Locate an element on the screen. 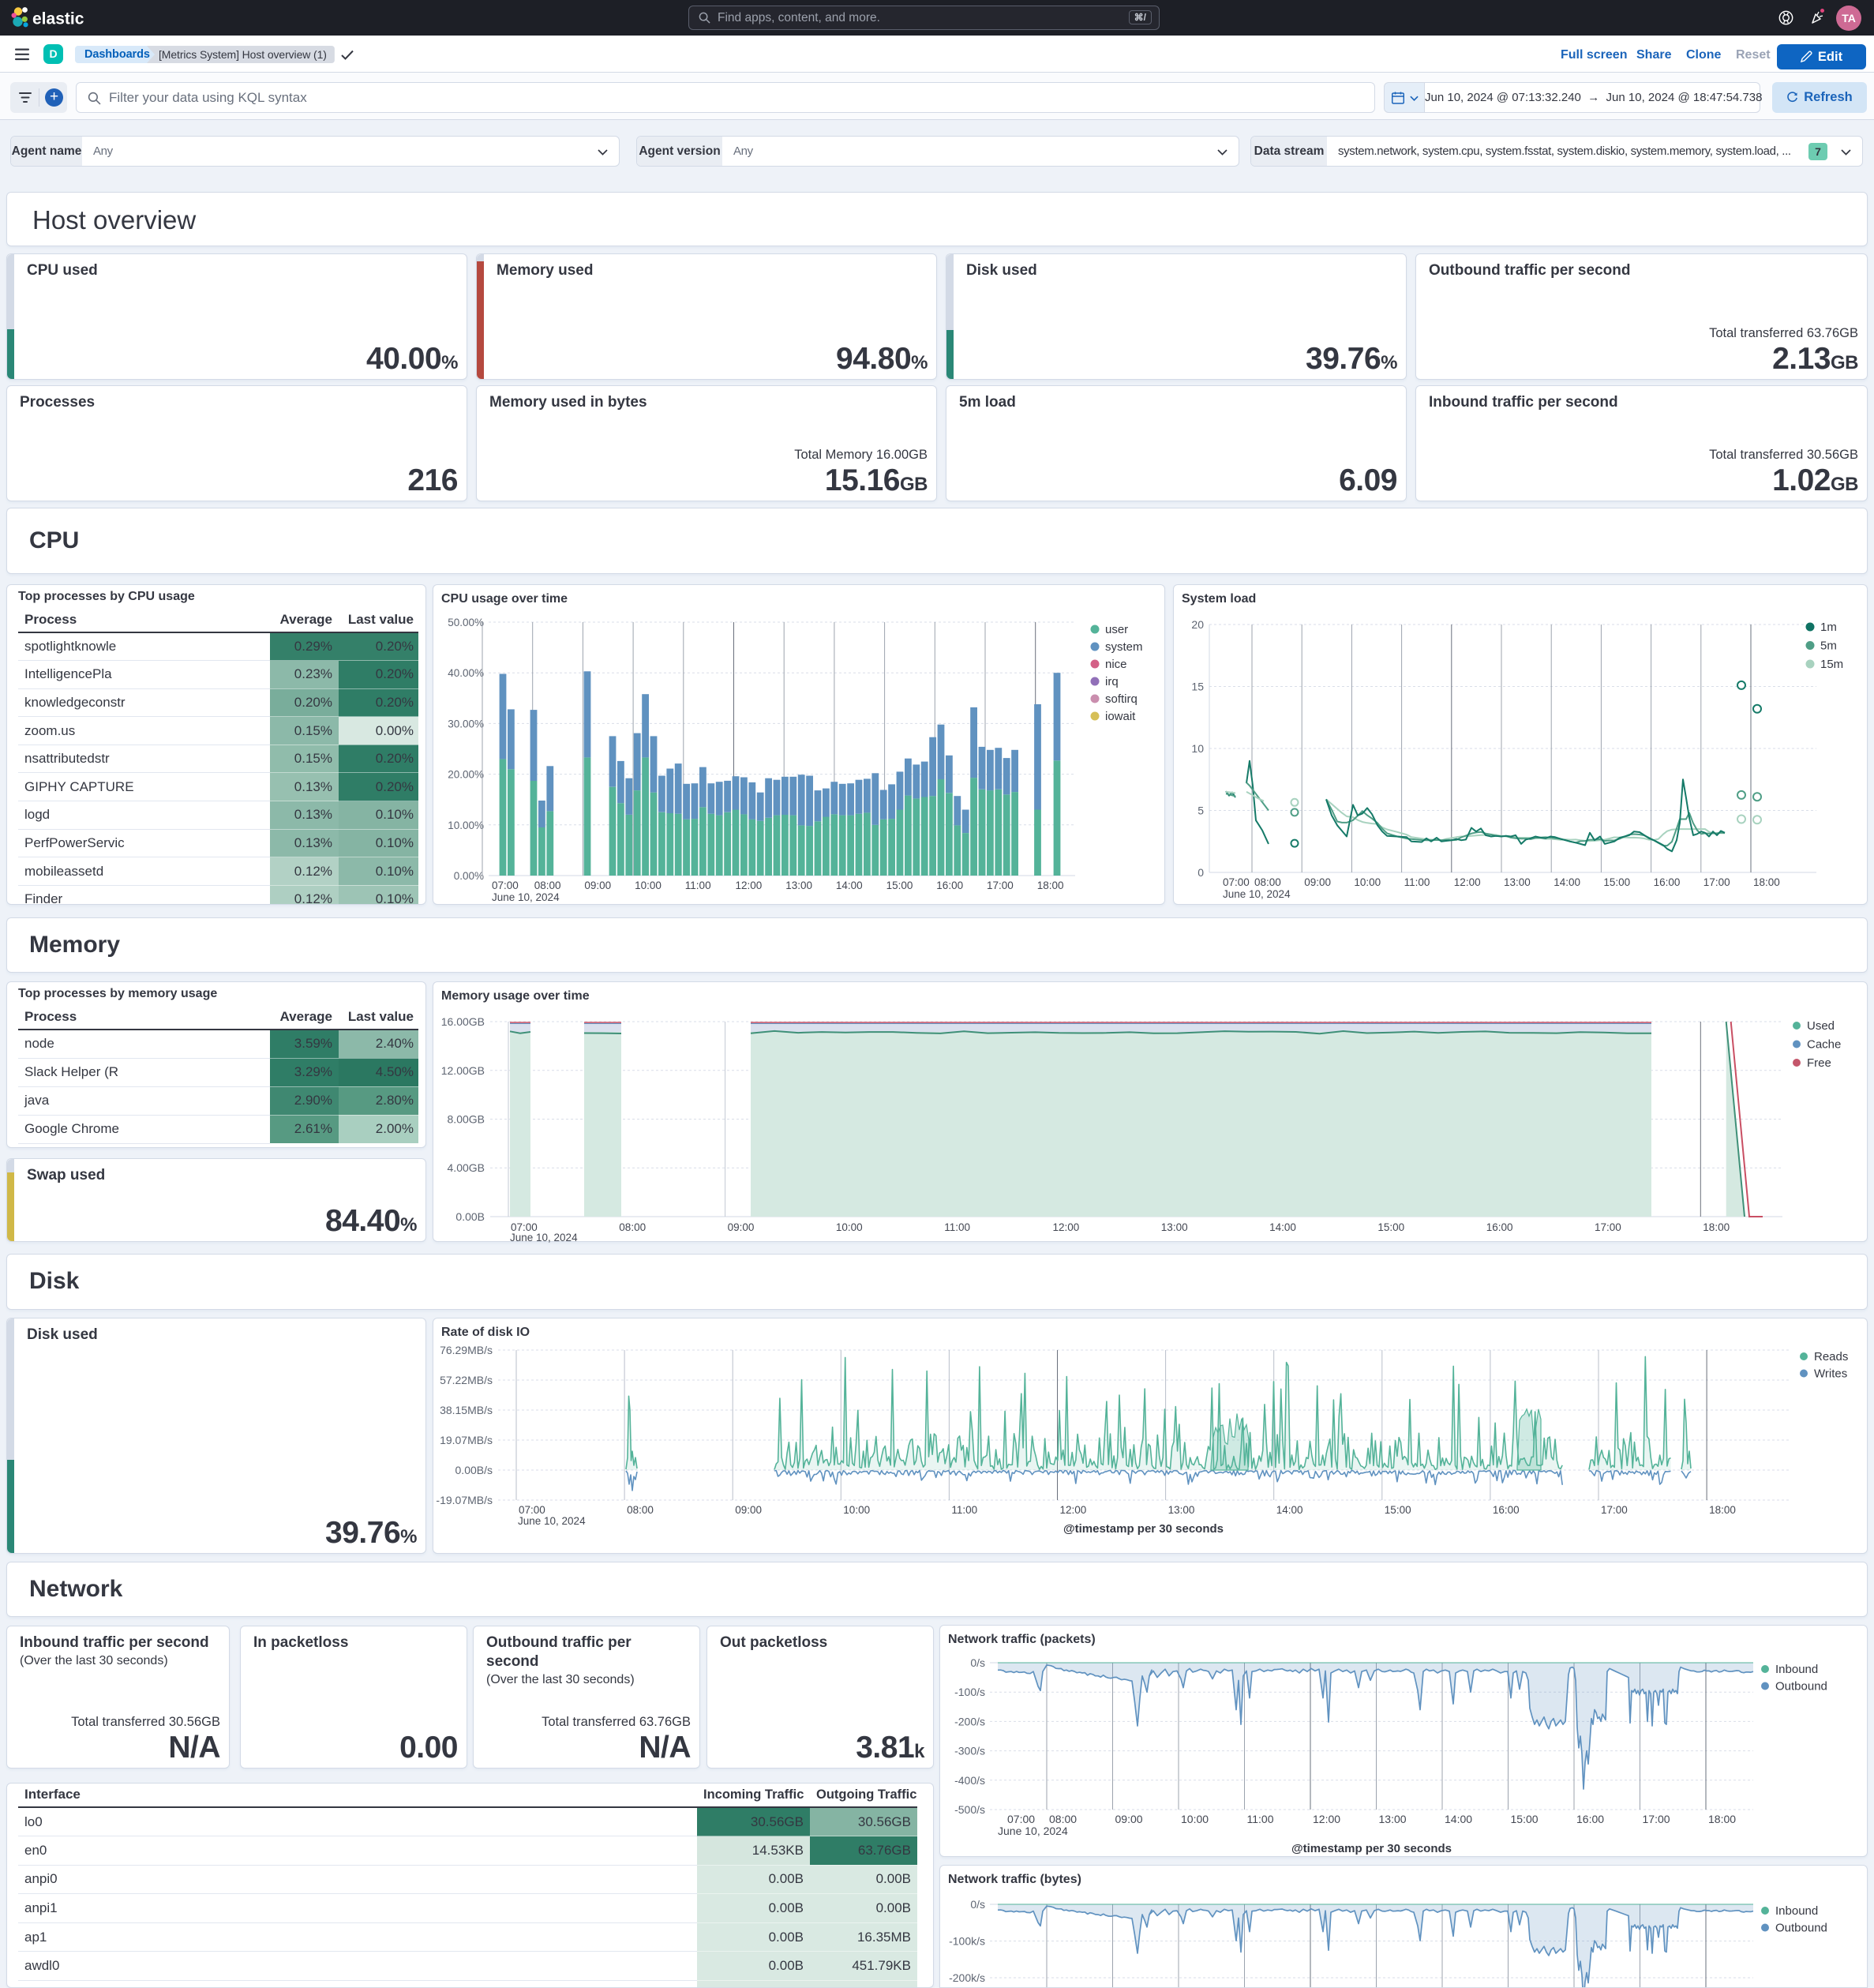 This screenshot has width=1874, height=1988. svg-text: 0.00B/s is located at coordinates (474, 1470).